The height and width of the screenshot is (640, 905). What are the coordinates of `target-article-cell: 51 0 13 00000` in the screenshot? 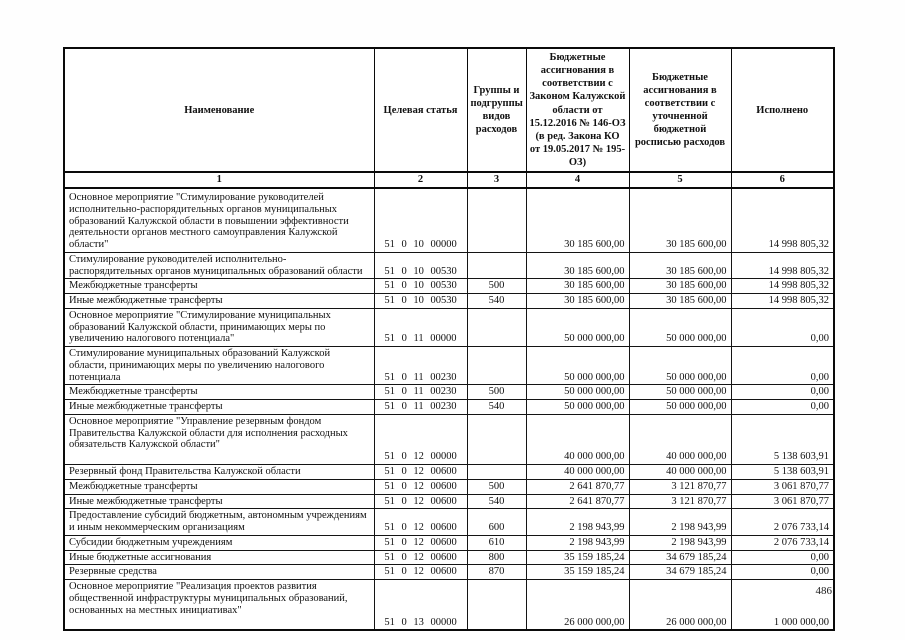 It's located at (420, 605).